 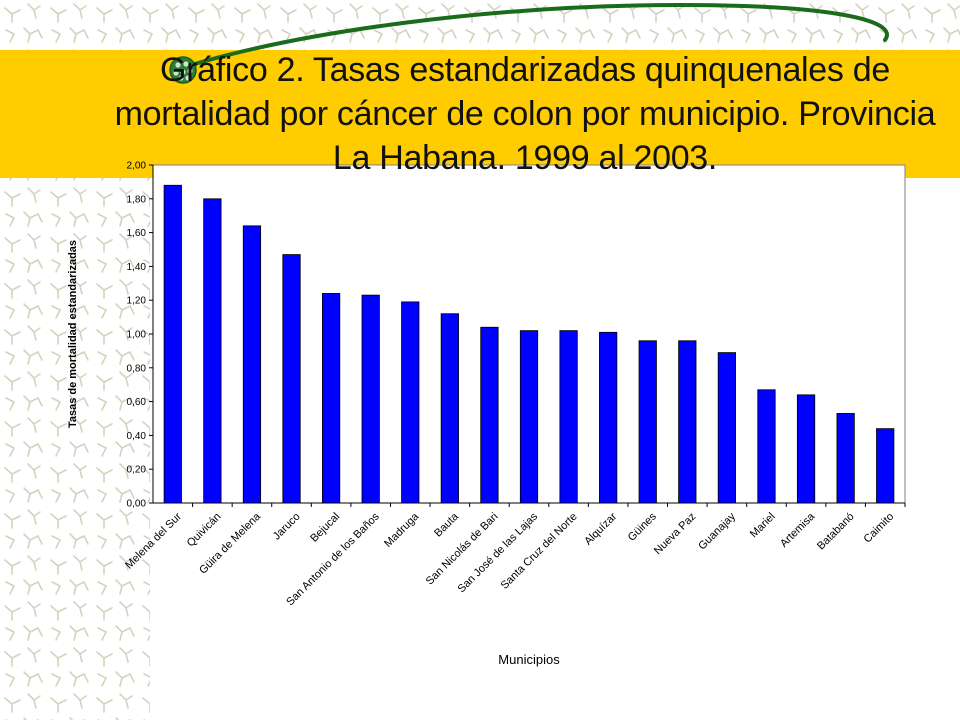 What do you see at coordinates (137, 301) in the screenshot?
I see `y-tick-label: 1,20` at bounding box center [137, 301].